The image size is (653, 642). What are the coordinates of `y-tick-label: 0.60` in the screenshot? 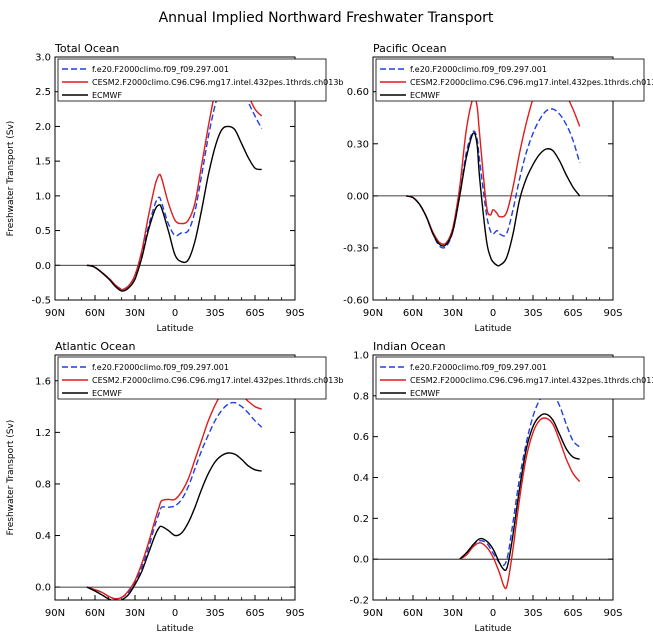 It's located at (358, 92).